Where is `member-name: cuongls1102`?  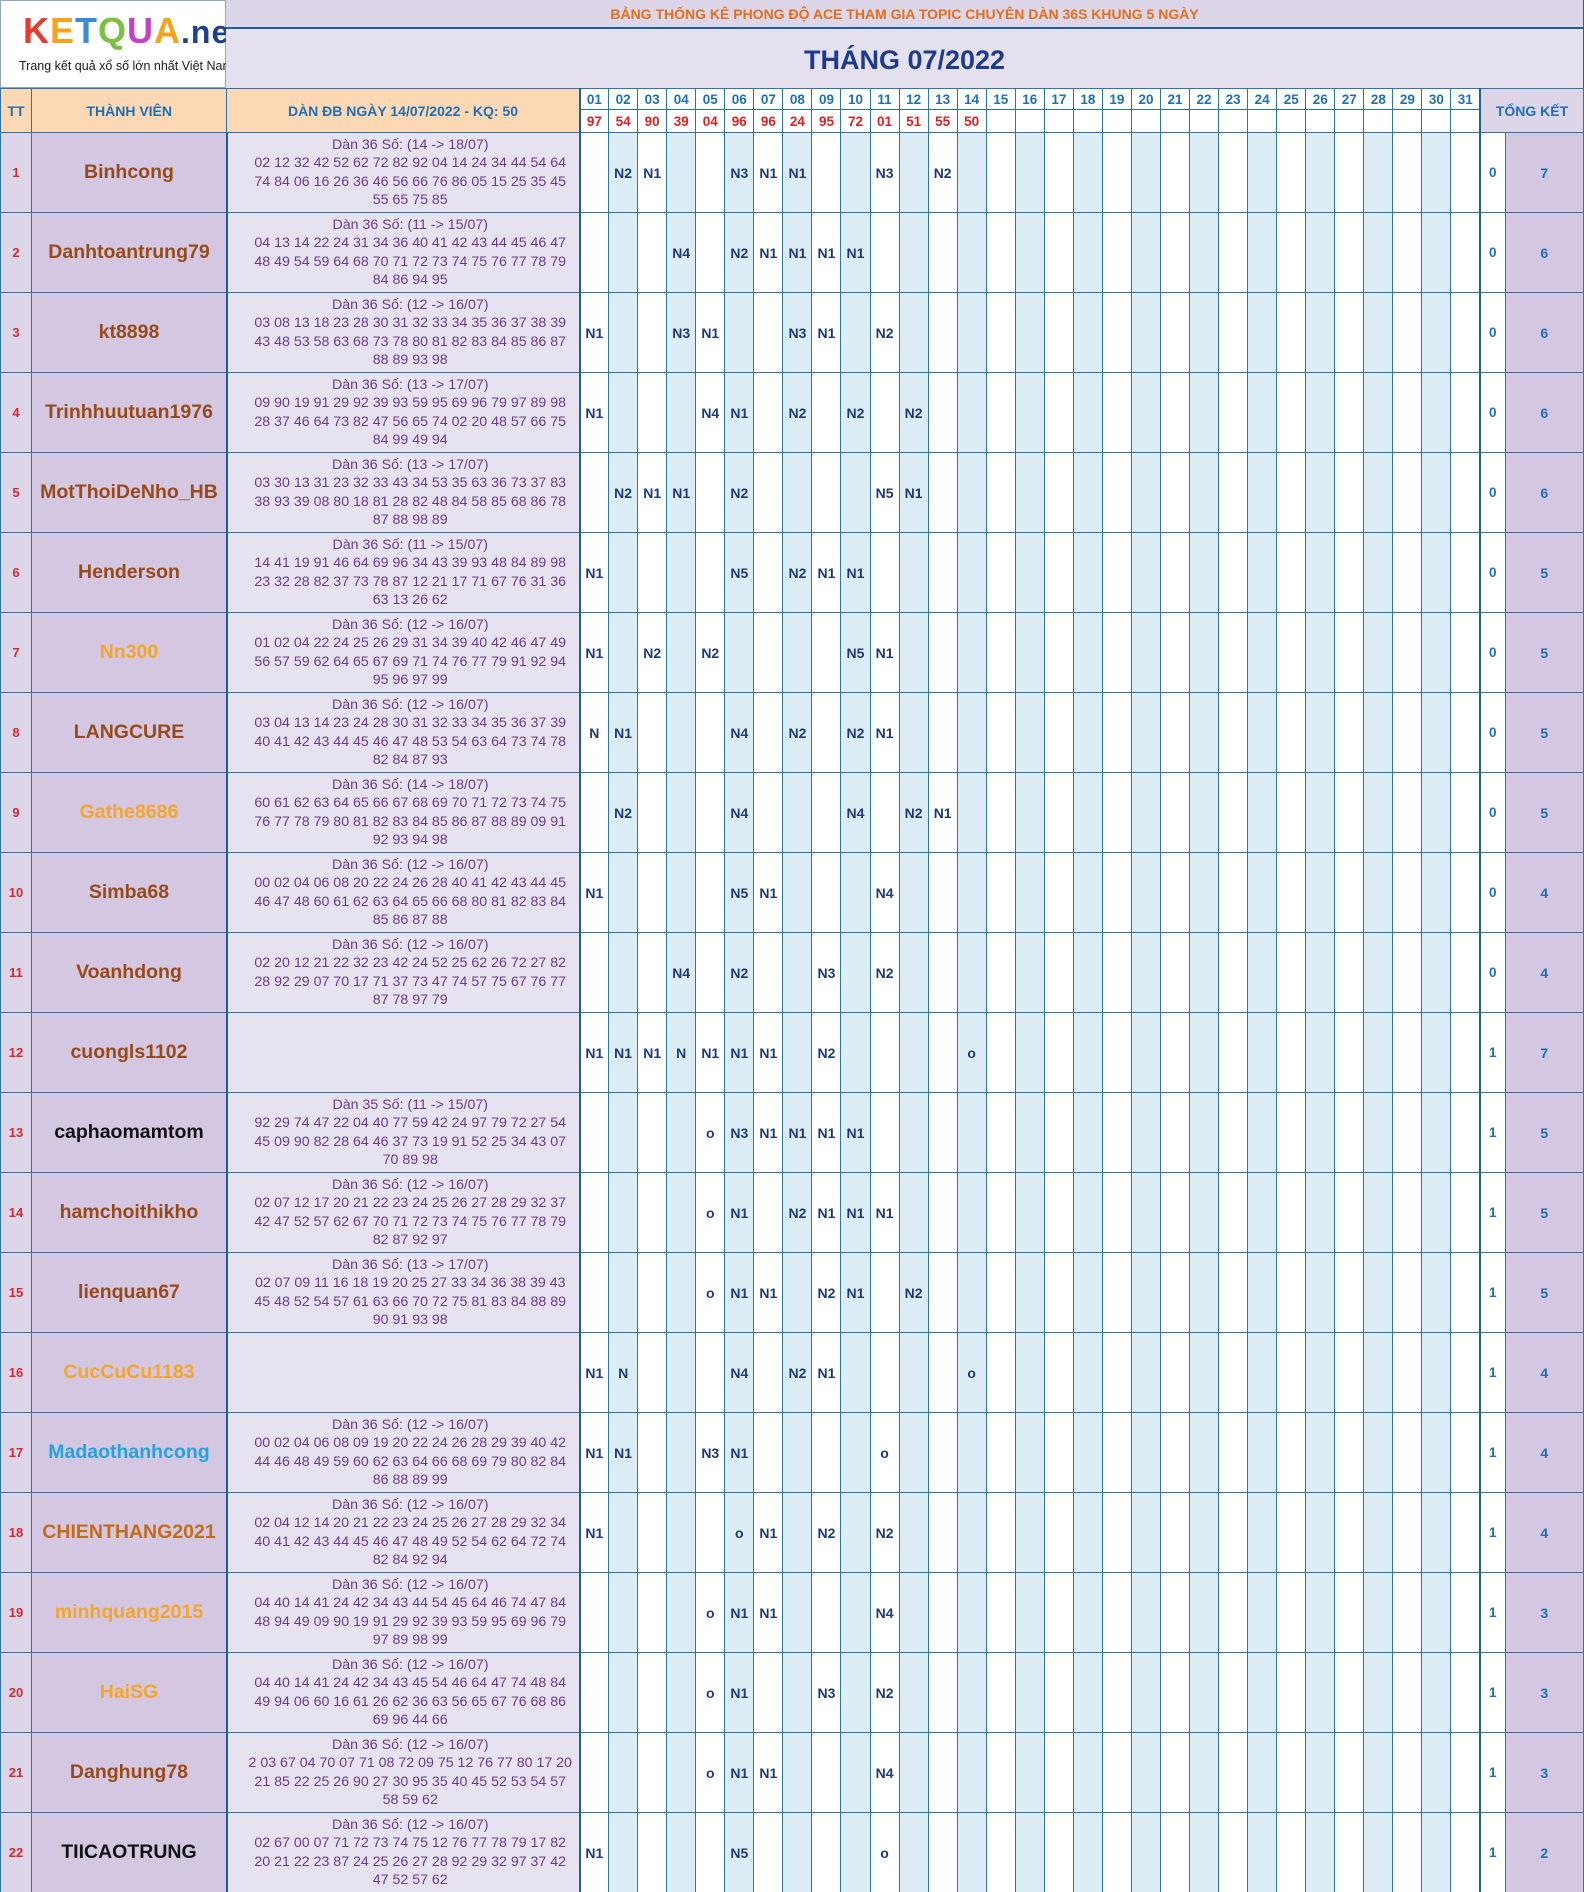
member-name: cuongls1102 is located at coordinates (129, 1052).